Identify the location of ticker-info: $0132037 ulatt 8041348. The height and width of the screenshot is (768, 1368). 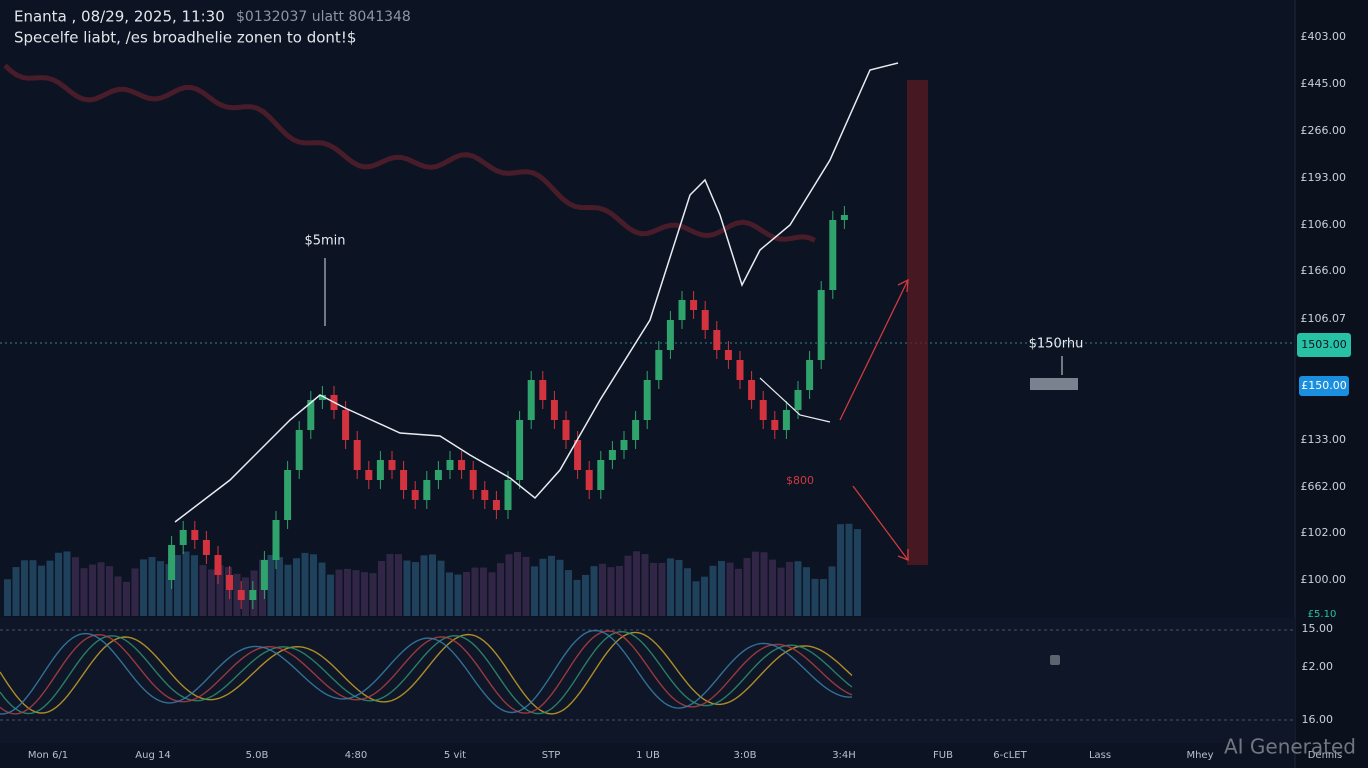
(323, 17).